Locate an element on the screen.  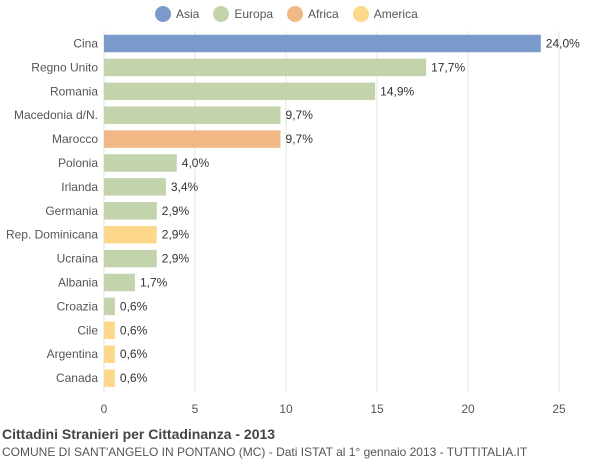
category-label: Macedonia d/N. is located at coordinates (56, 115).